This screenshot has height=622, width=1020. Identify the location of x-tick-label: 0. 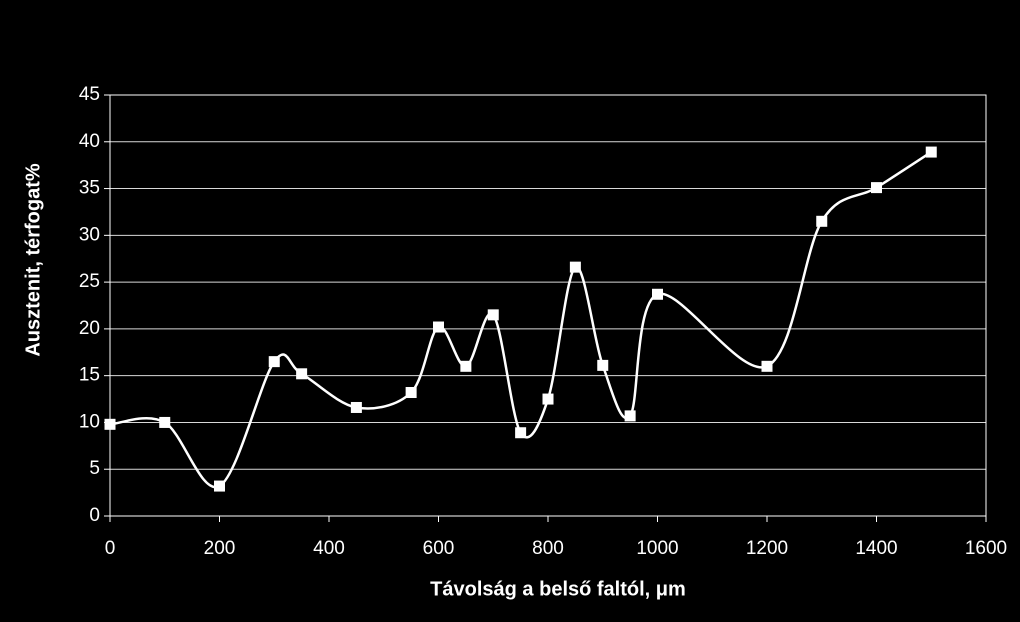
(110, 548).